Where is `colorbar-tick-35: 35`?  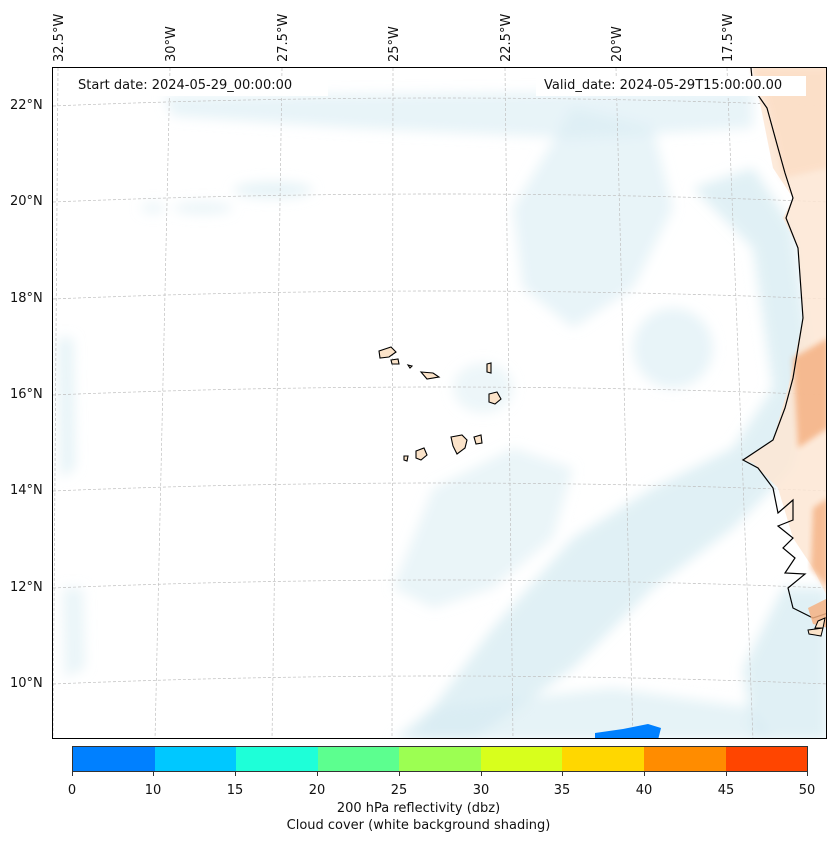
colorbar-tick-35: 35 is located at coordinates (562, 790).